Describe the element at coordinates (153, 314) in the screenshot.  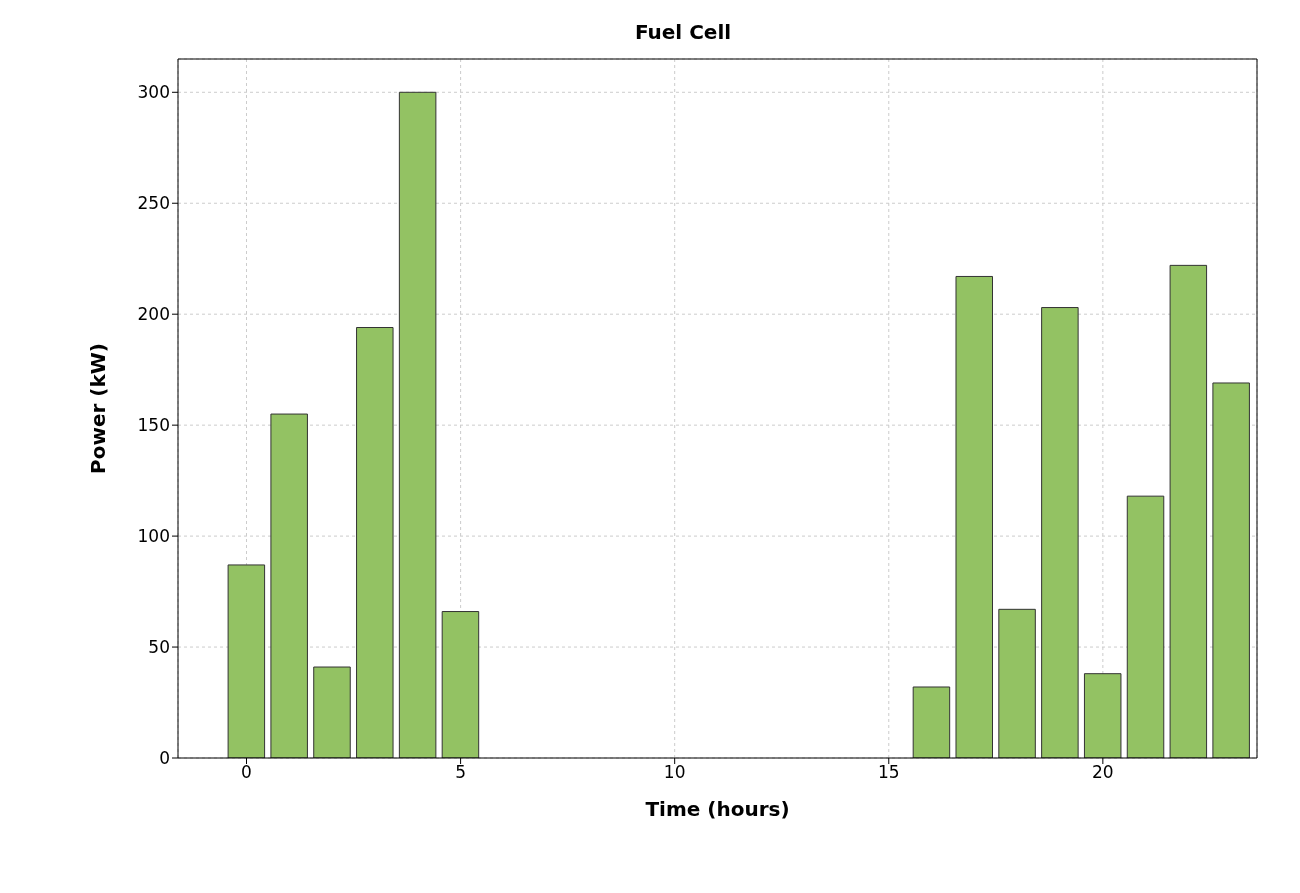
I see `y-tick-label: 200` at that location.